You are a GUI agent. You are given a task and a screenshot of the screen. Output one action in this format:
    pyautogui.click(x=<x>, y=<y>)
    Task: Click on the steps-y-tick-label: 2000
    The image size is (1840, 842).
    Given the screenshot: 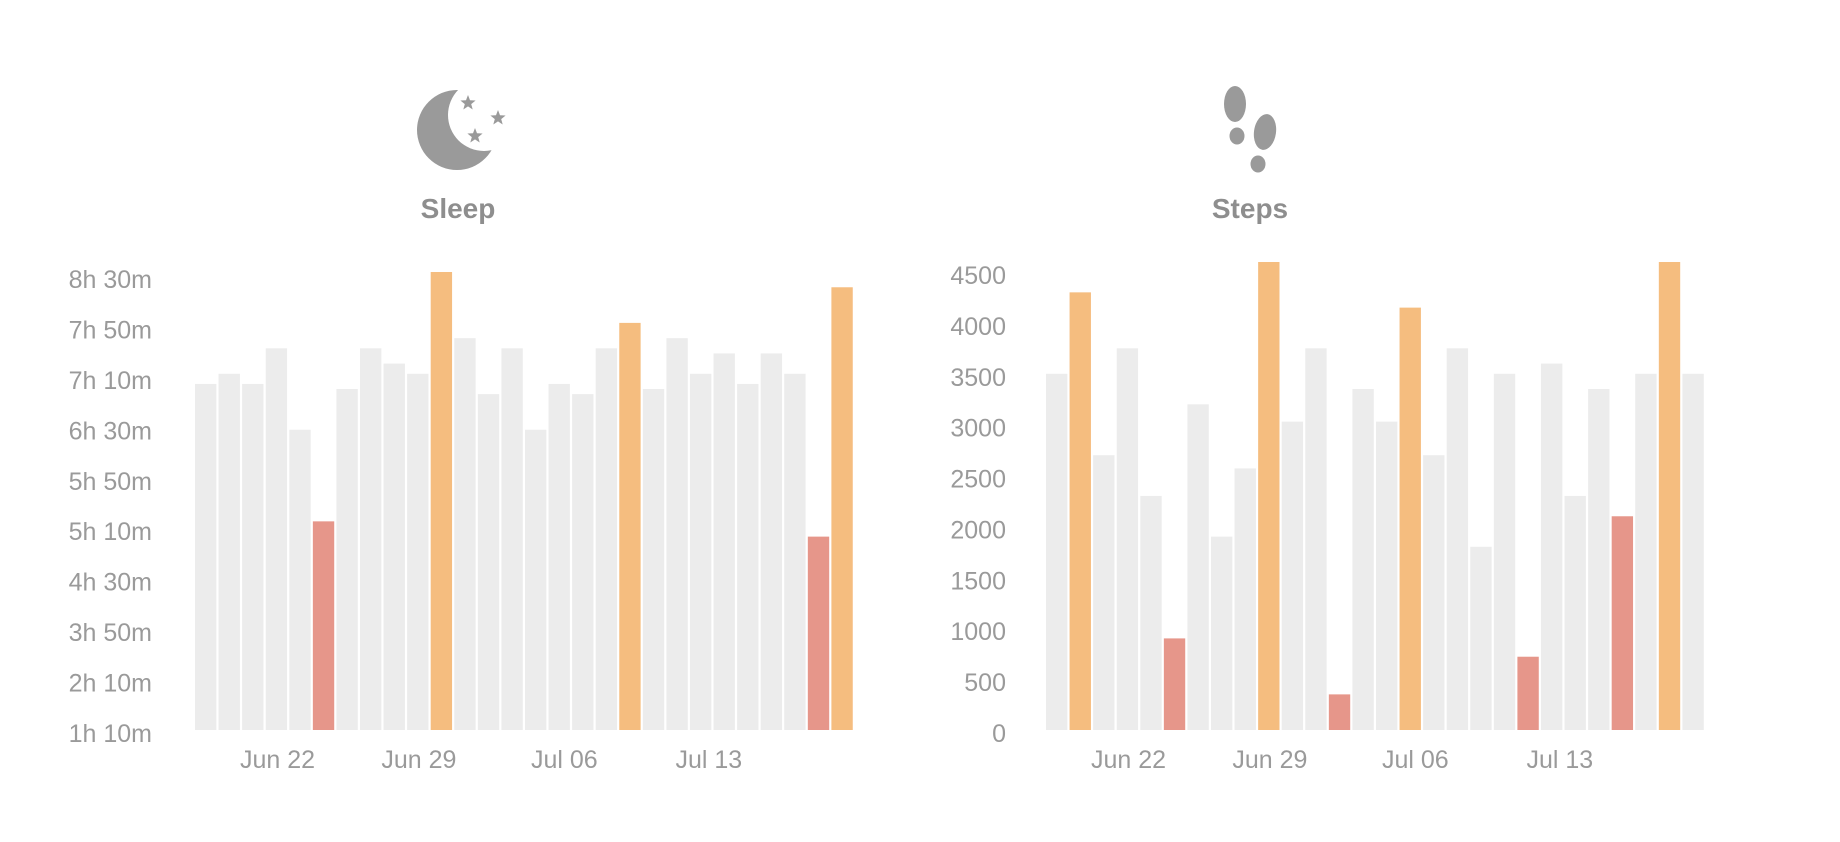 What is the action you would take?
    pyautogui.click(x=978, y=530)
    